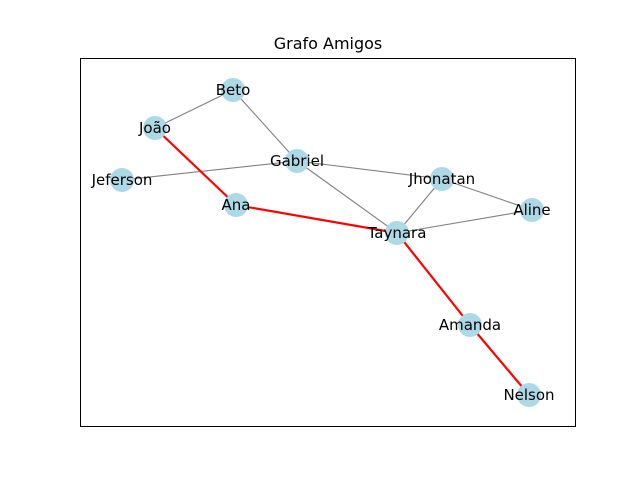 The height and width of the screenshot is (480, 640). I want to click on node-joao, so click(155, 128).